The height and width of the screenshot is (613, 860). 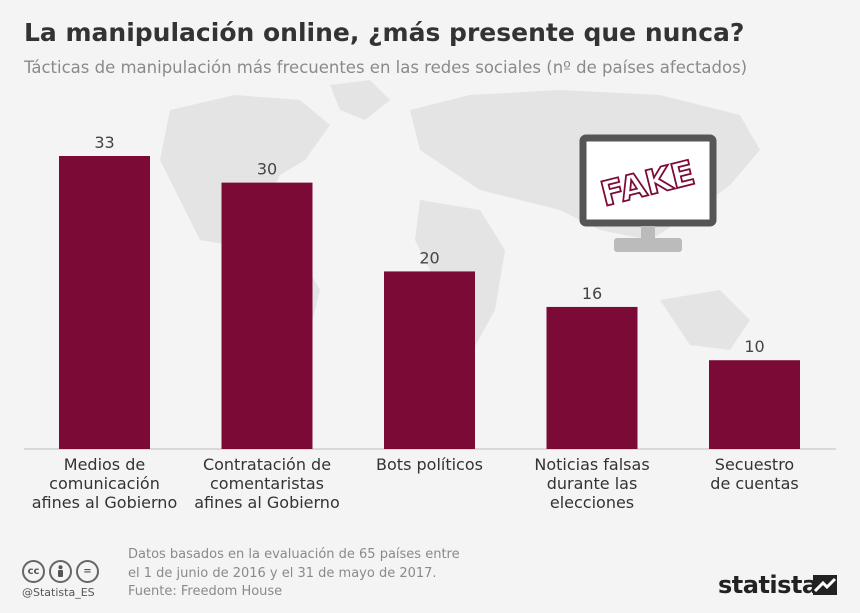 I want to click on license-icons: cc =, so click(x=60, y=571).